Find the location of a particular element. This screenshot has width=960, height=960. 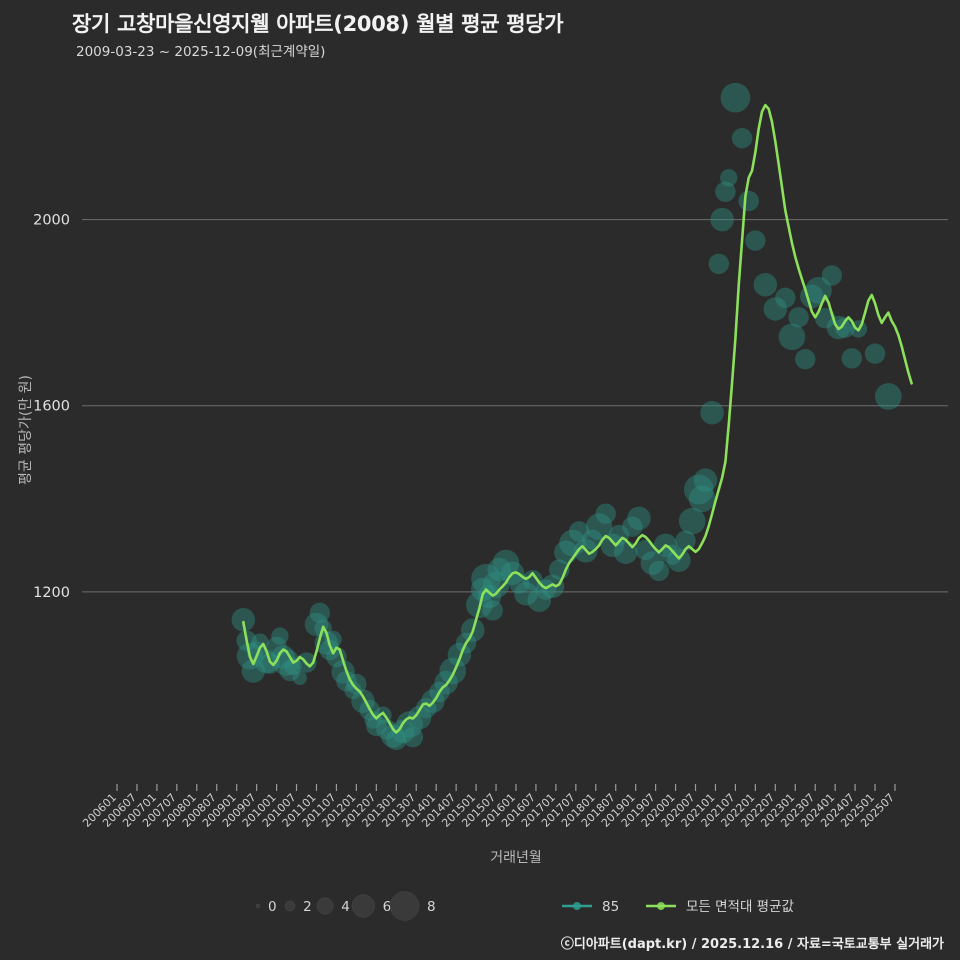

chart-legend: 0 2 4 6 8 85 모든 면적대 평균값 is located at coordinates (524, 906).